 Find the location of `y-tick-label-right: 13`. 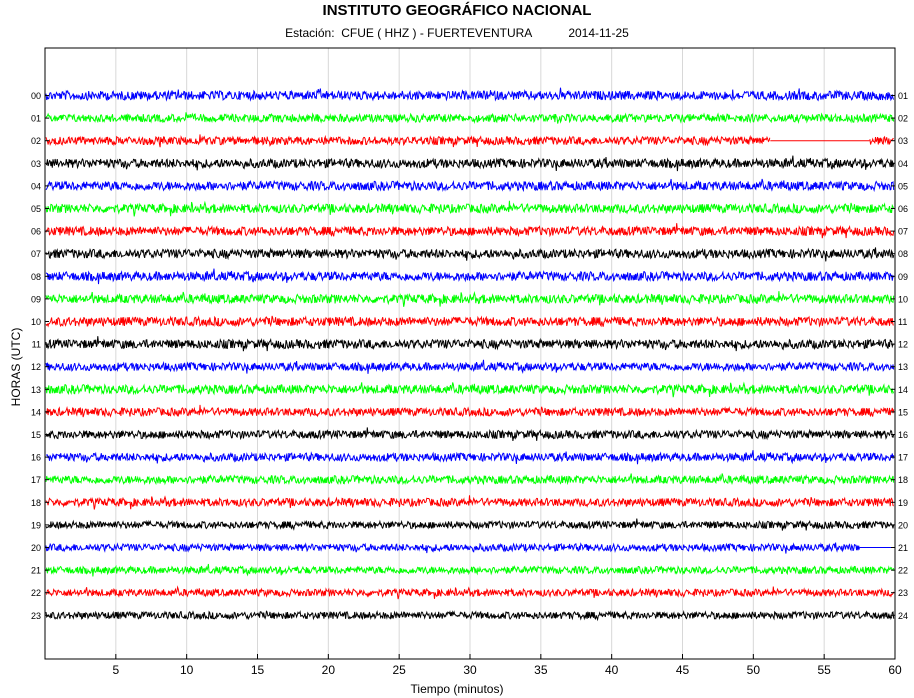

y-tick-label-right: 13 is located at coordinates (903, 367).